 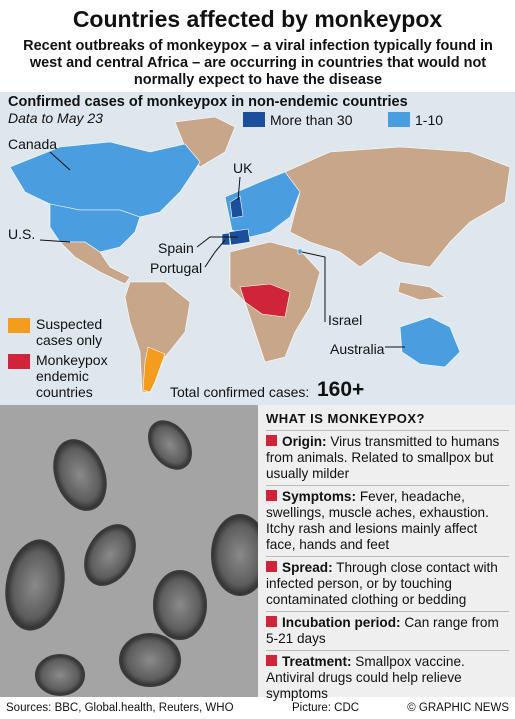 I want to click on info-heading: Spread:, so click(x=307, y=567).